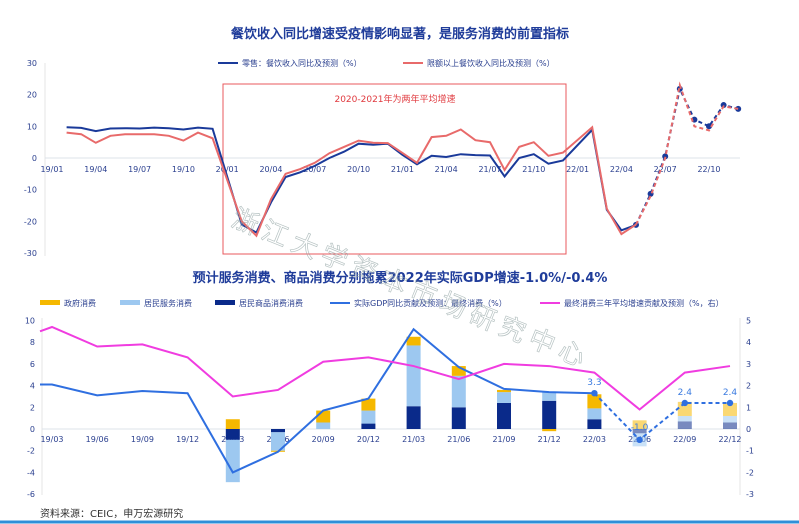 The height and width of the screenshot is (524, 799). What do you see at coordinates (31, 494) in the screenshot?
I see `y-tick-label: -6` at bounding box center [31, 494].